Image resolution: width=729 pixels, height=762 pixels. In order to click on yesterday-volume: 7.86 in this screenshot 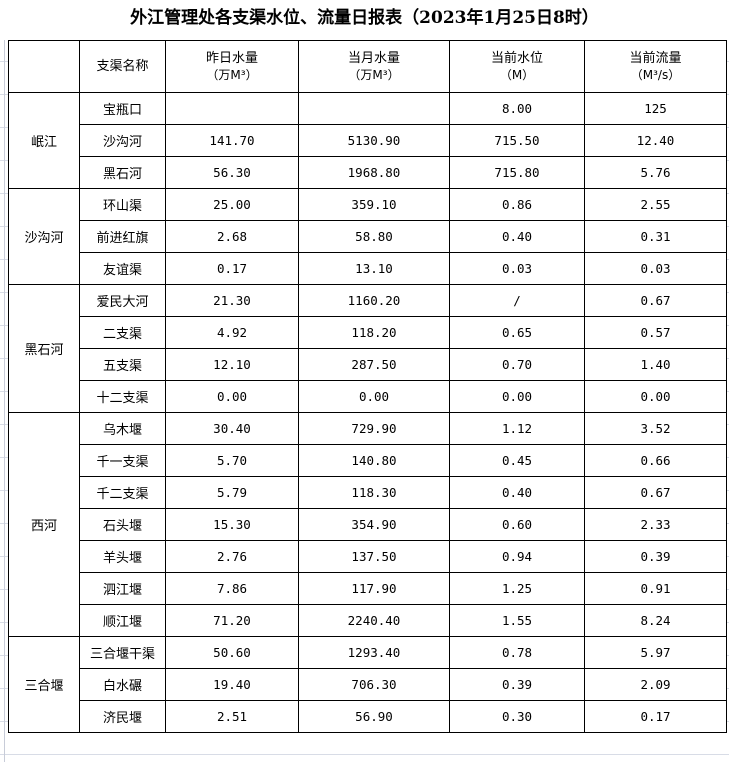, I will do `click(232, 588)`.